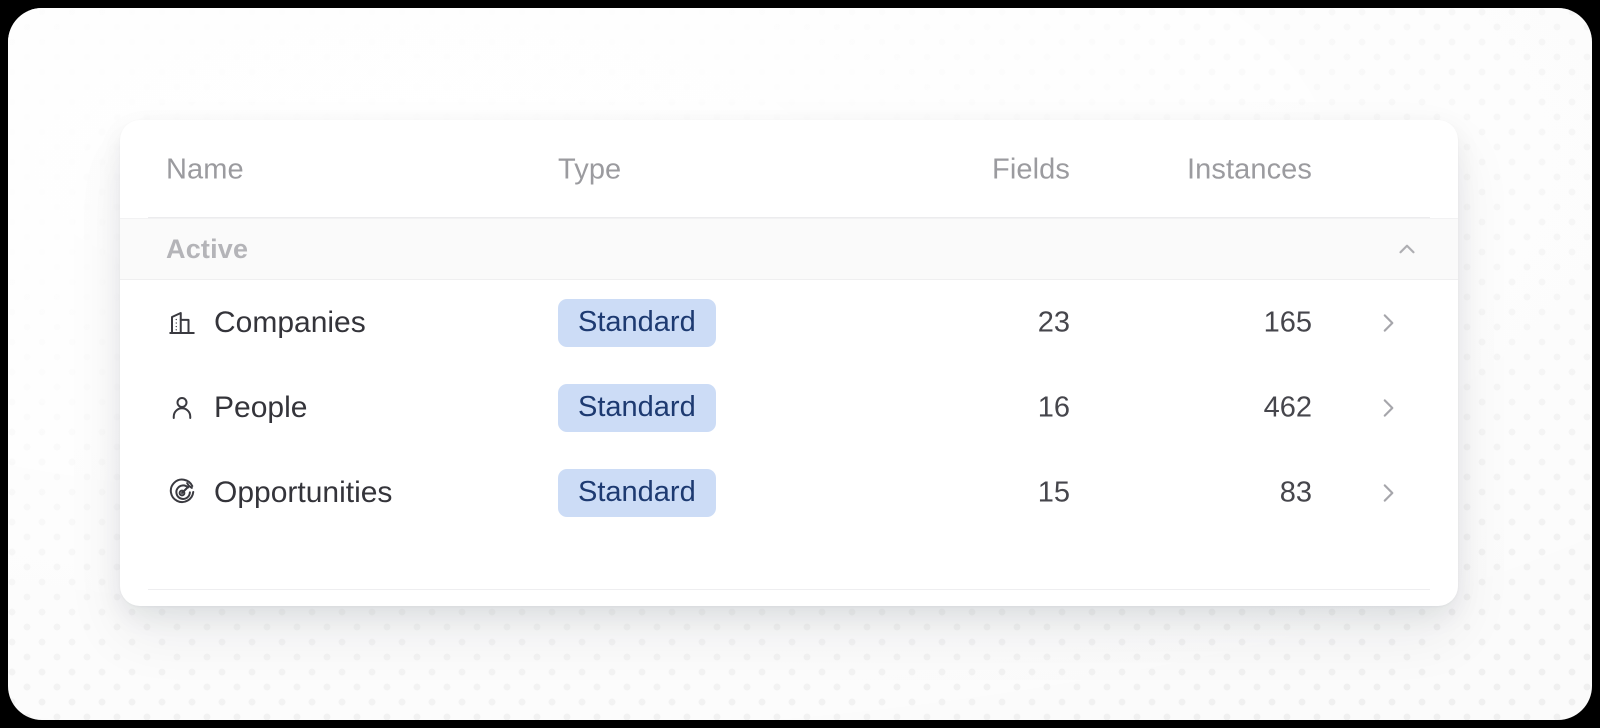  Describe the element at coordinates (1287, 407) in the screenshot. I see `cell-instances: 462` at that location.